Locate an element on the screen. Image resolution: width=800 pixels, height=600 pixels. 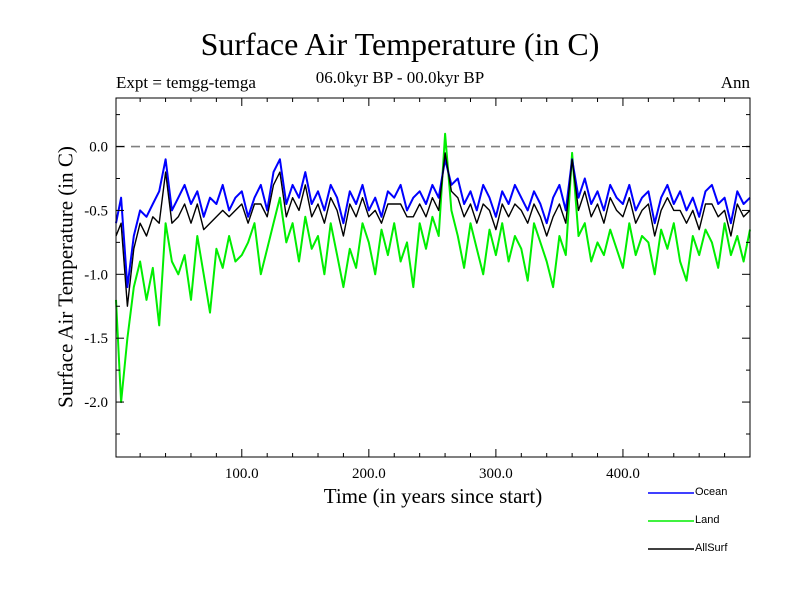
experiment-label: Expt = temgg-temga is located at coordinates (186, 82).